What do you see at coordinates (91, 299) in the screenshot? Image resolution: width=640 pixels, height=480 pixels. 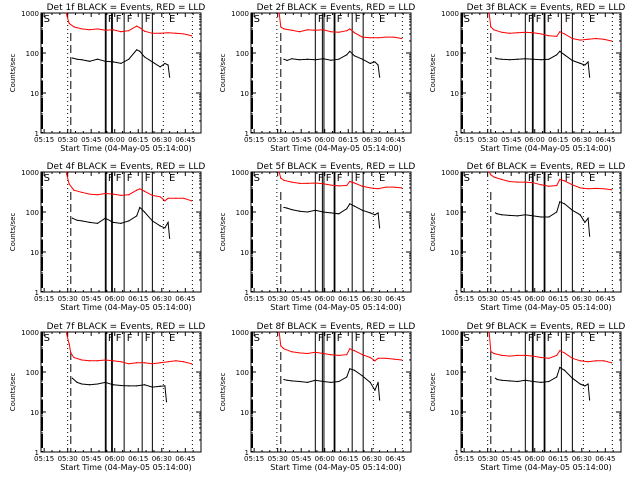 I see `x-tick-label: 05:45` at bounding box center [91, 299].